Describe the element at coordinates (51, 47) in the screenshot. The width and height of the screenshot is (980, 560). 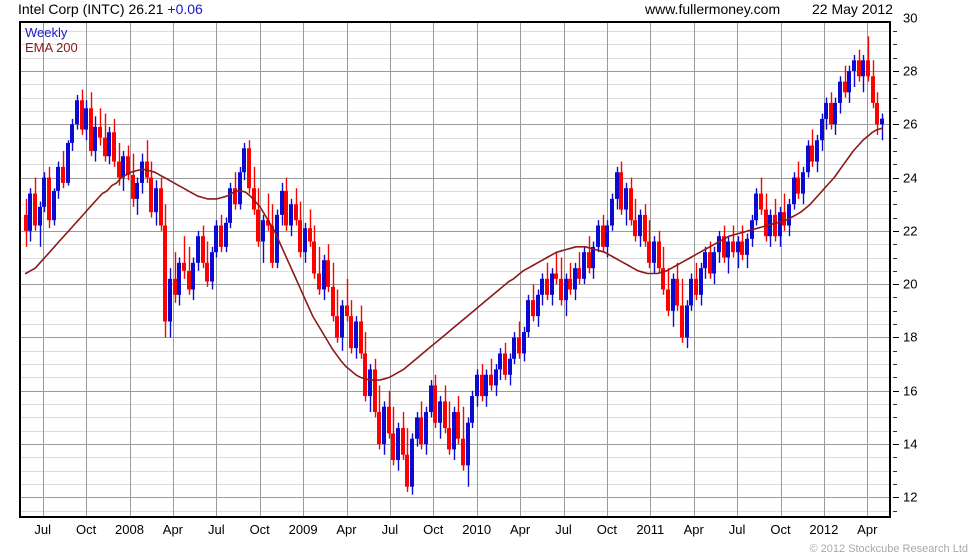
I see `legend-item-ema200: EMA 200` at that location.